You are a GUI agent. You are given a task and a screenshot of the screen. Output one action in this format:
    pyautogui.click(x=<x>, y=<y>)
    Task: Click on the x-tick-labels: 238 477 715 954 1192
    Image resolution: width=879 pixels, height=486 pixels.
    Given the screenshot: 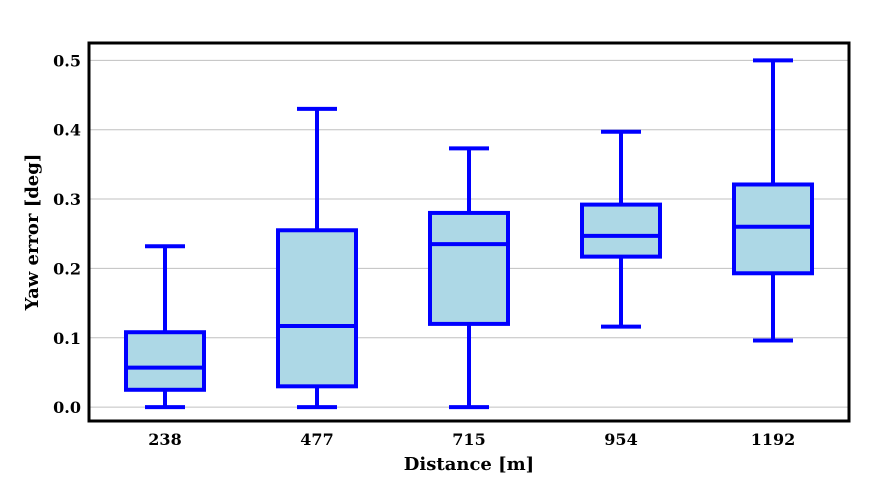 What is the action you would take?
    pyautogui.click(x=471, y=439)
    